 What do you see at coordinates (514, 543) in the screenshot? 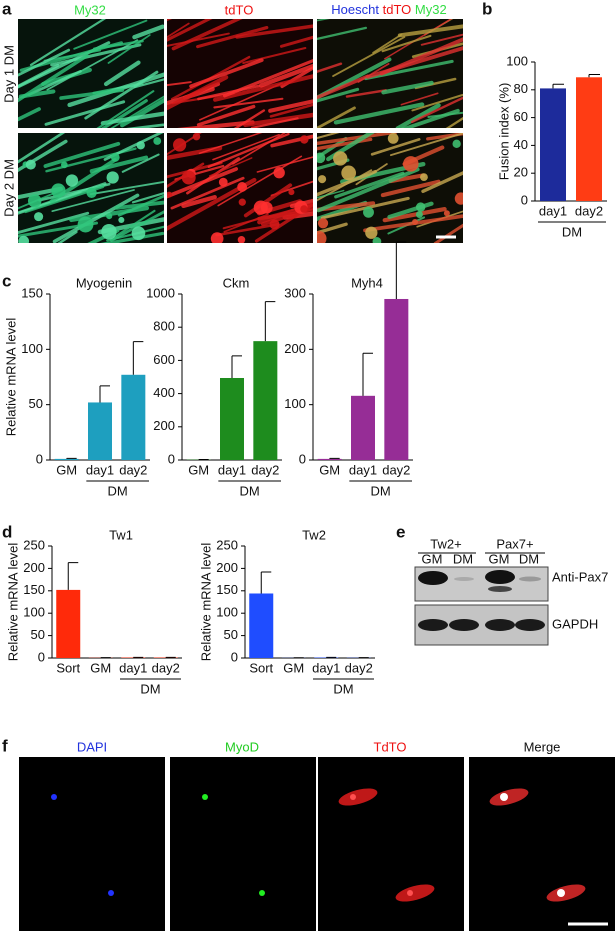
I see `group-label: Pax7+` at bounding box center [514, 543].